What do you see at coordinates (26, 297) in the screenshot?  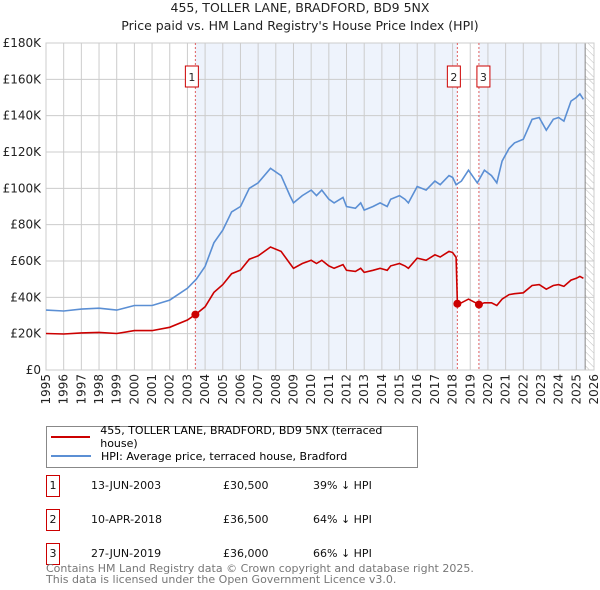 I see `y-tick-label: £40K` at bounding box center [26, 297].